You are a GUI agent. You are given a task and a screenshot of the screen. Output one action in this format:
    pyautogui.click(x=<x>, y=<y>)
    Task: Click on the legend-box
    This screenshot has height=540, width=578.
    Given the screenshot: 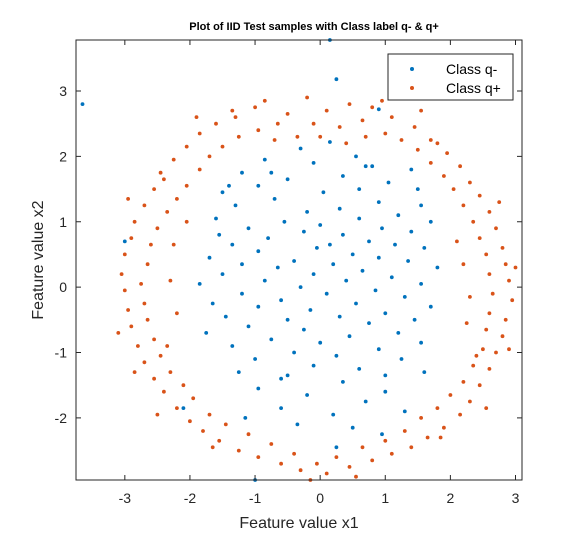 What is the action you would take?
    pyautogui.click(x=450, y=77)
    